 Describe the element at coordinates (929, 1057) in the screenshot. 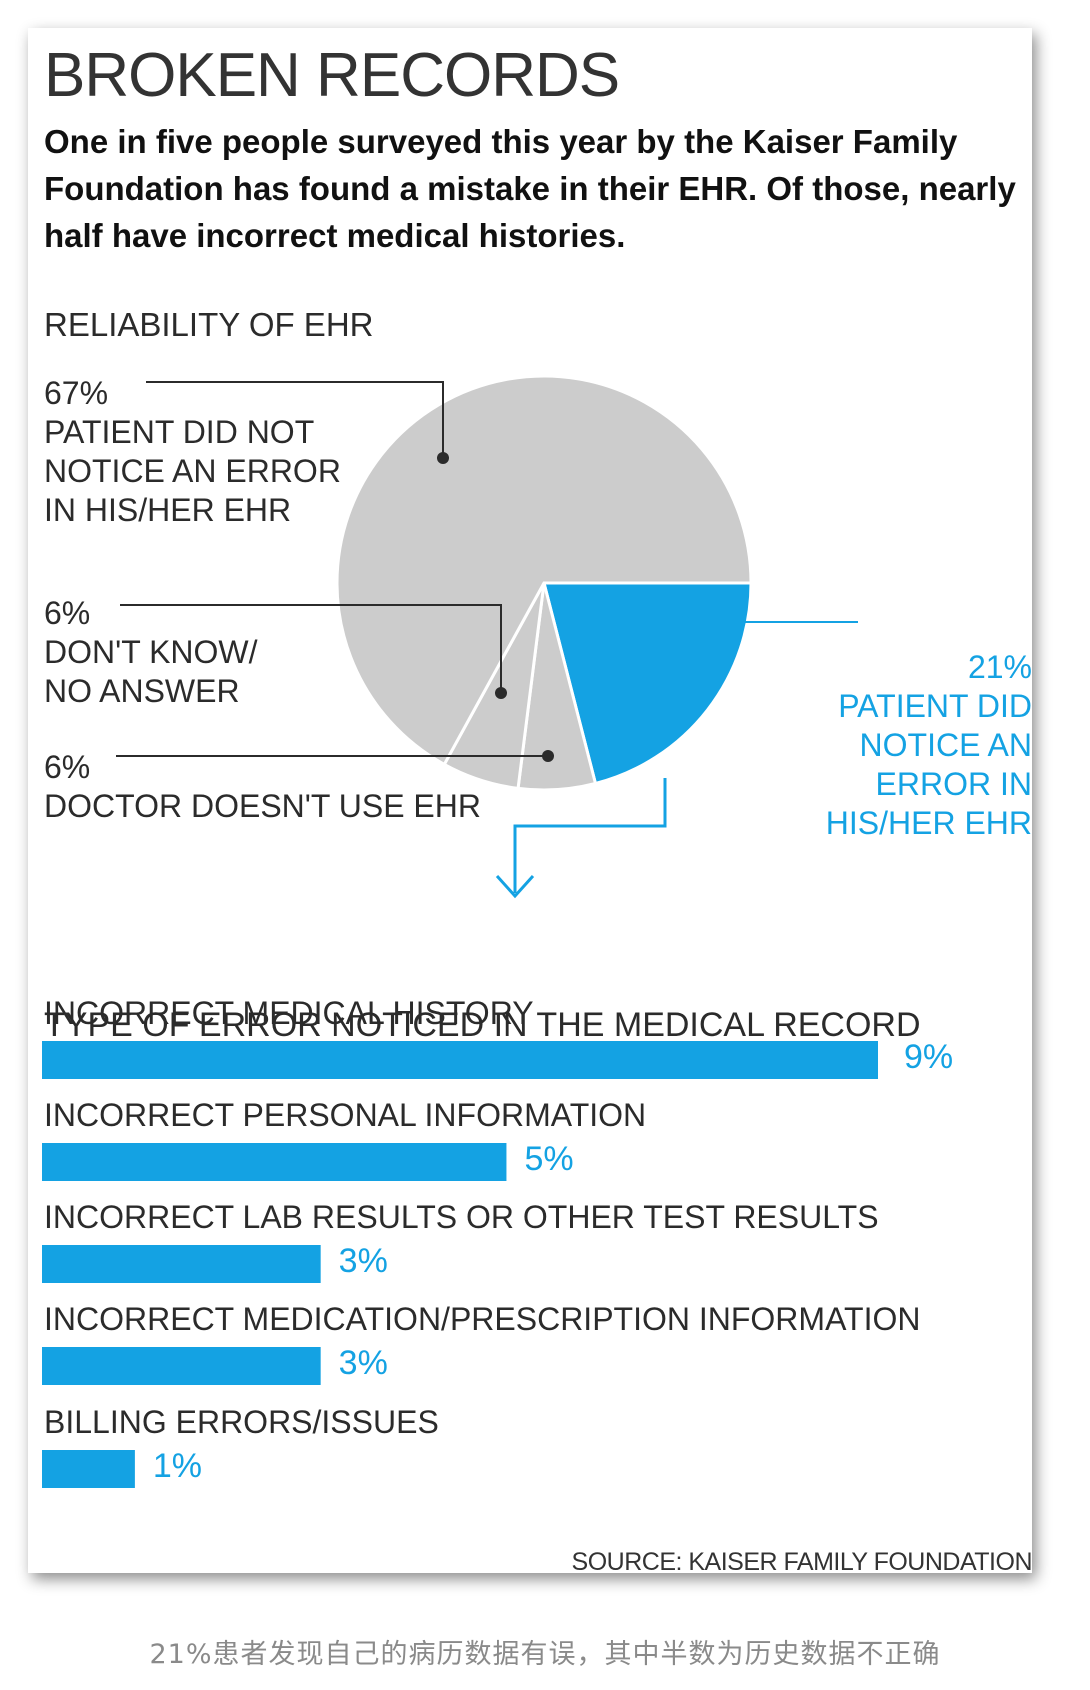

I see `bar-value-label: 9%` at that location.